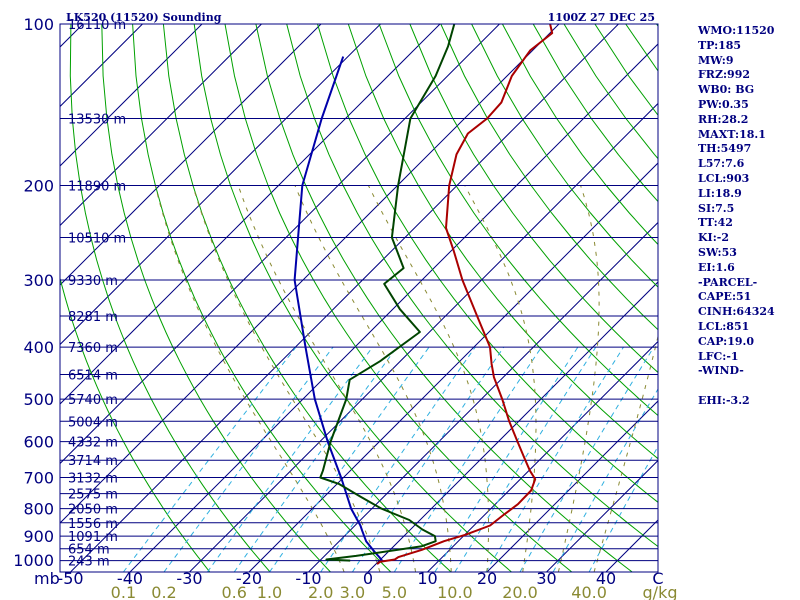 The width and height of the screenshot is (800, 600). Describe the element at coordinates (726, 90) in the screenshot. I see `index-item: WB0: BG` at that location.